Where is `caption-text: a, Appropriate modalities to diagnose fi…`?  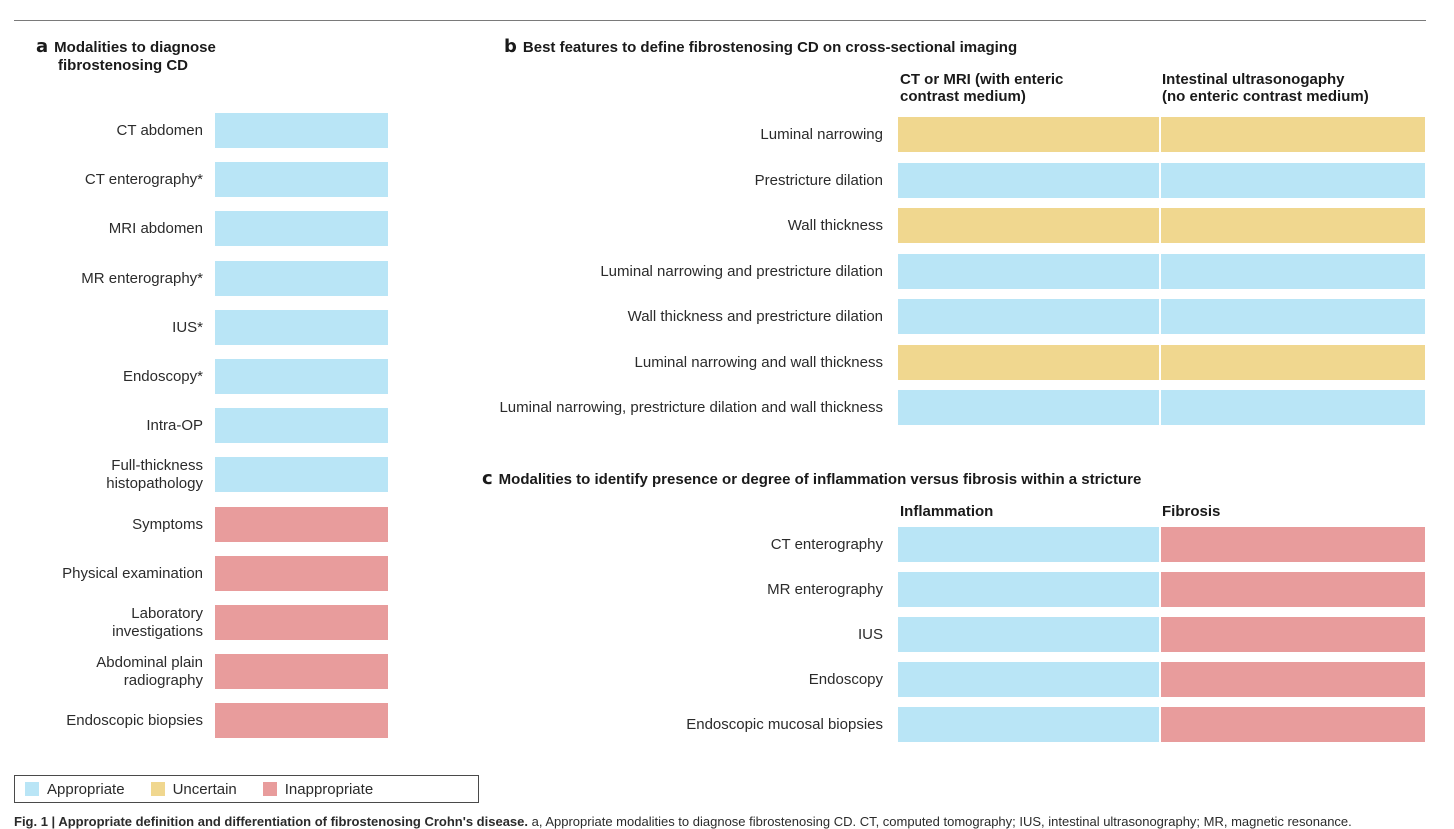 caption-text: a, Appropriate modalities to diagnose fi… is located at coordinates (940, 821).